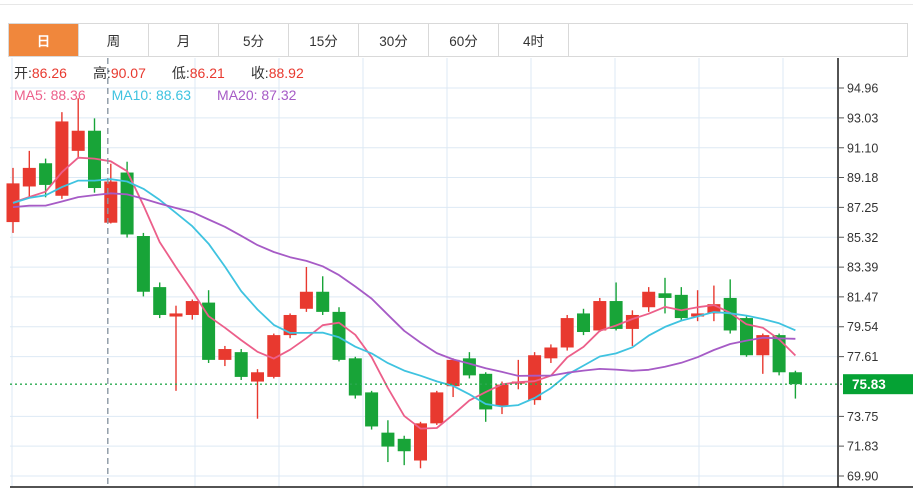 The image size is (913, 491). Describe the element at coordinates (862, 178) in the screenshot. I see `axis-tick-label: 89.18` at that location.